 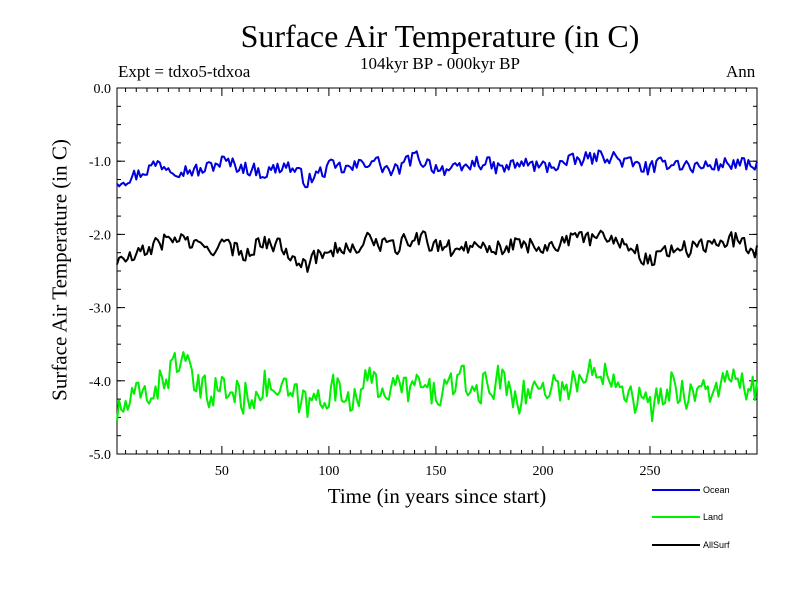 I want to click on legend-label-ocean: Ocean, so click(x=716, y=490).